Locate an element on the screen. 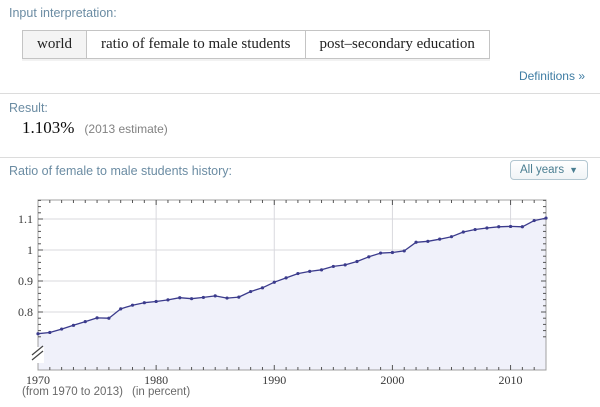 This screenshot has width=600, height=407. svg-text: 1 is located at coordinates (30, 250).